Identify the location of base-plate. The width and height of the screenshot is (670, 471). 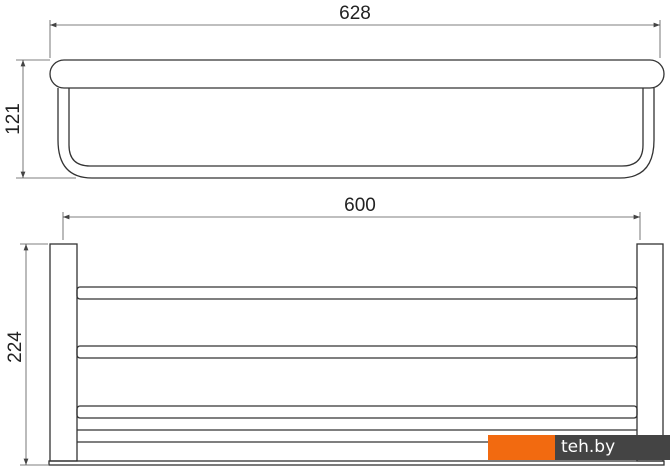
(356, 463).